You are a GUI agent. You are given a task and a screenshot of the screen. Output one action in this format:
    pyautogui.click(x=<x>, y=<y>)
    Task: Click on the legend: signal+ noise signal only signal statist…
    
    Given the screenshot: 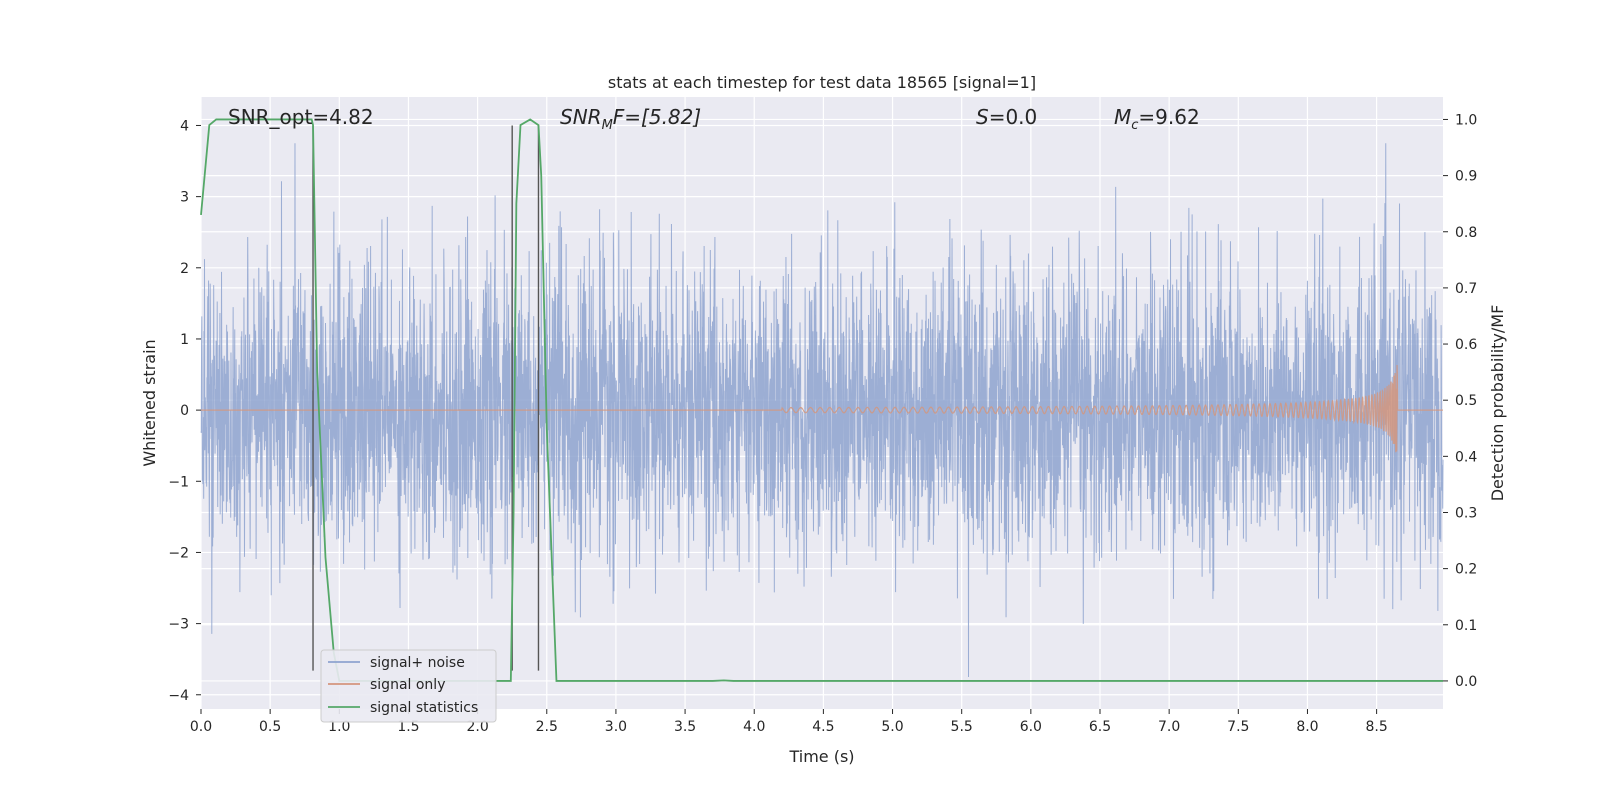 What is the action you would take?
    pyautogui.click(x=408, y=686)
    